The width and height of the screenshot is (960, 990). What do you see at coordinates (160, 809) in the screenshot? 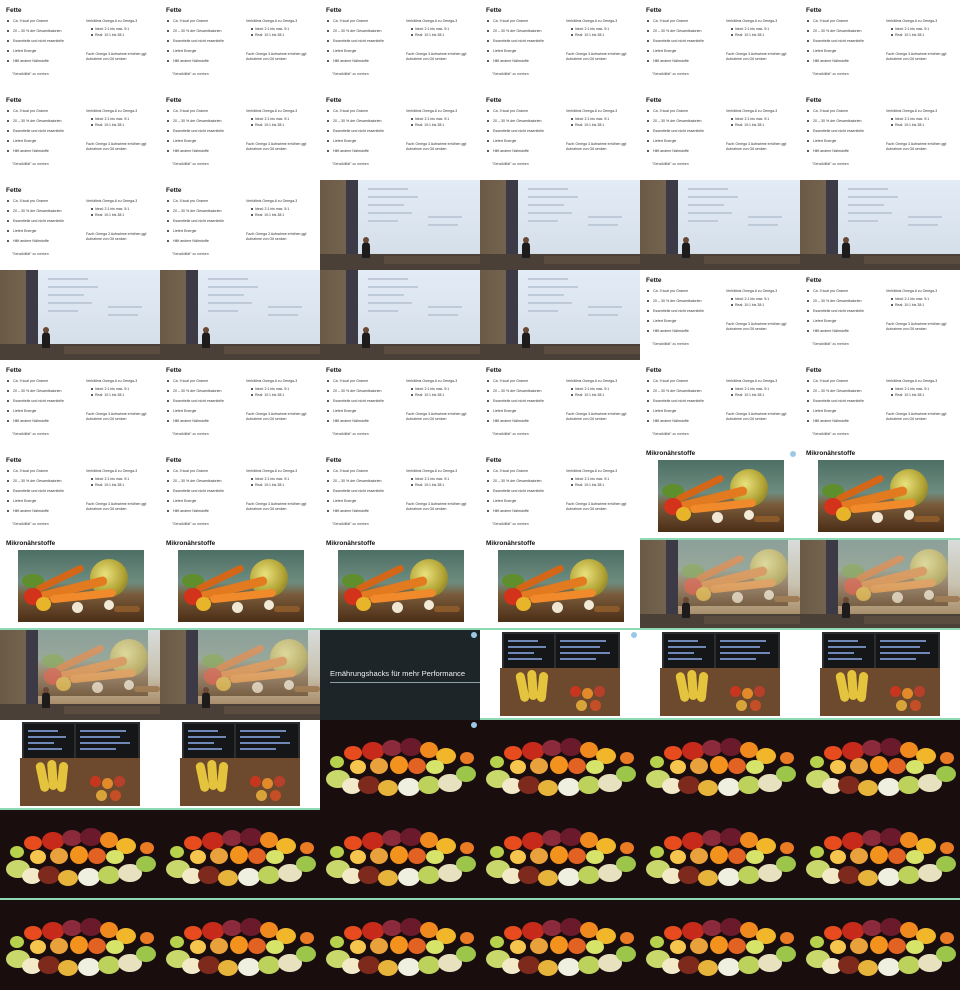
I see `scene-separator` at bounding box center [160, 809].